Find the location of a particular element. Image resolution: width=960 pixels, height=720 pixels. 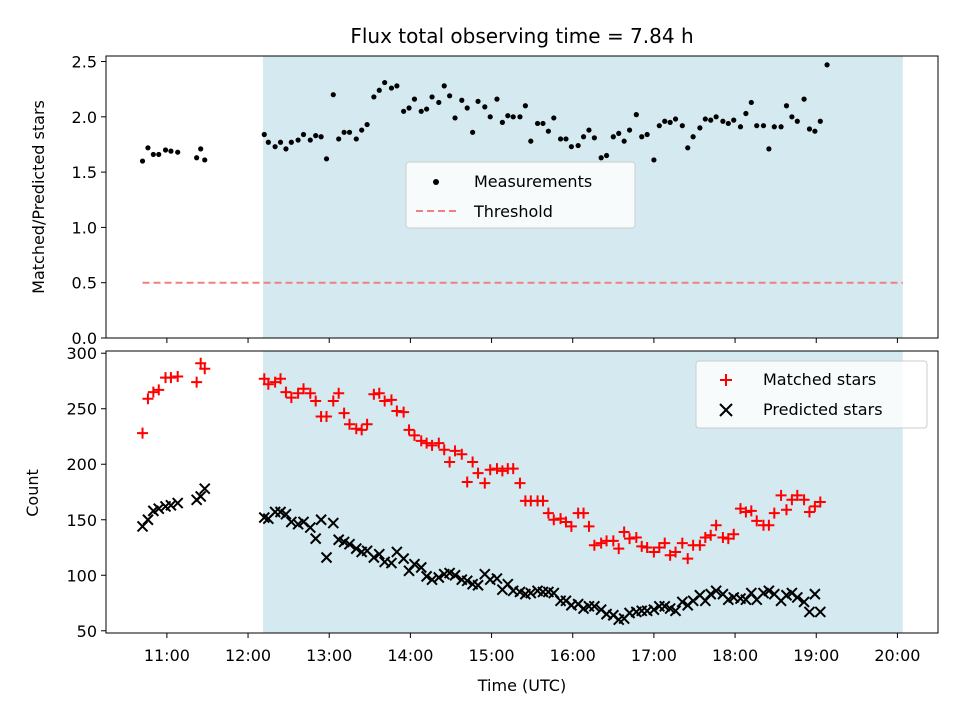

legend-label-measurements: Measurements is located at coordinates (533, 181).